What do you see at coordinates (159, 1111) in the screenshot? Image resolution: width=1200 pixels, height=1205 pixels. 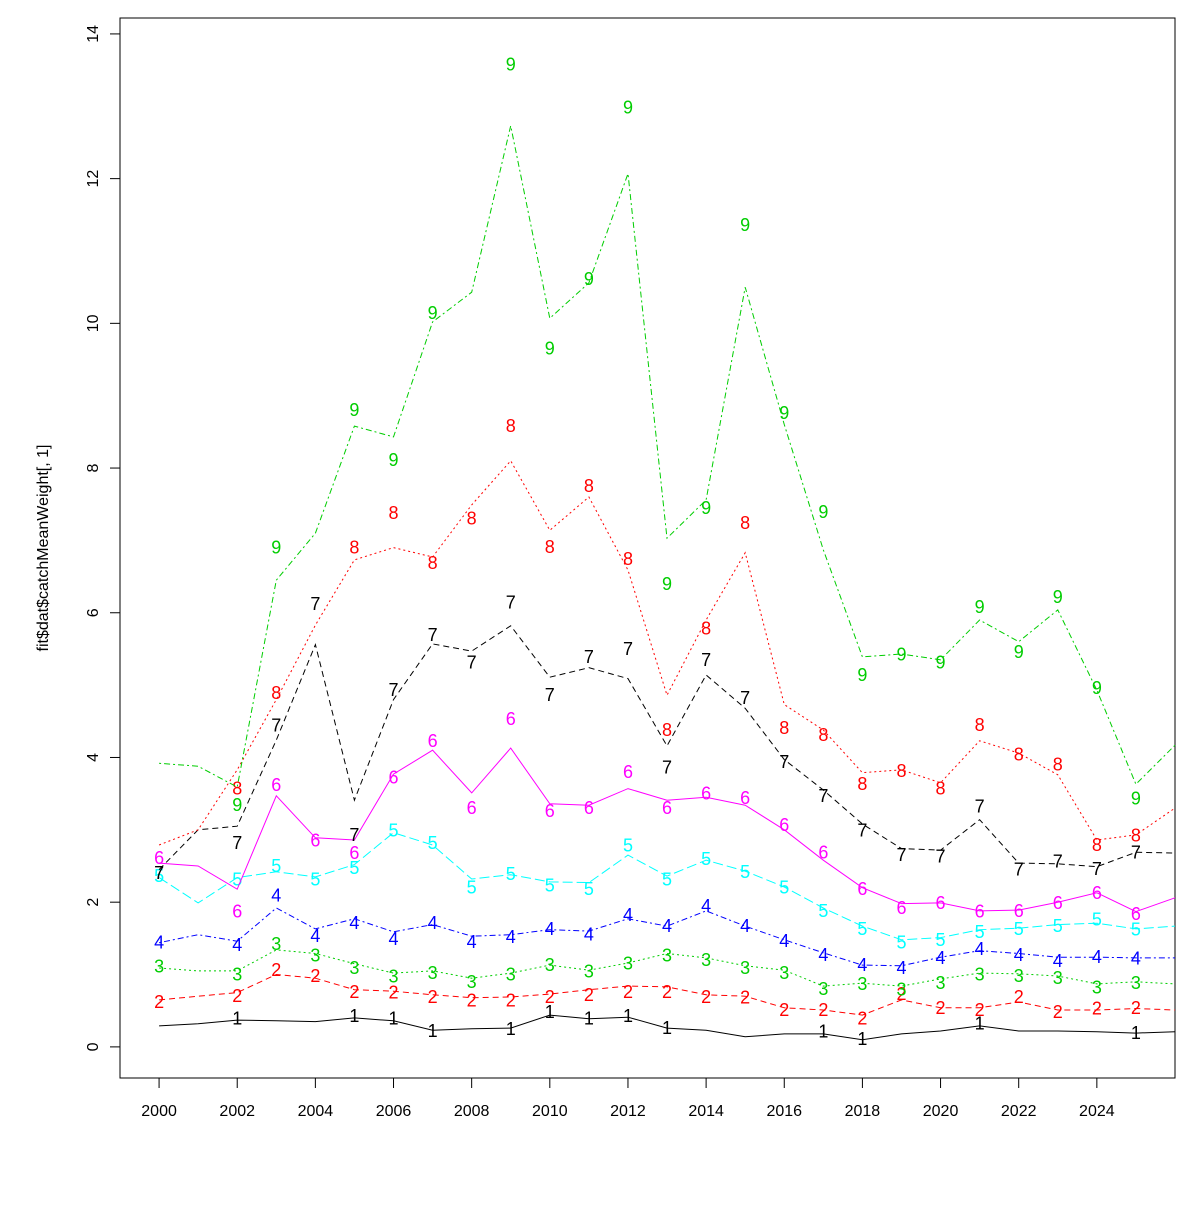 I see `x-tick-label: 2000` at bounding box center [159, 1111].